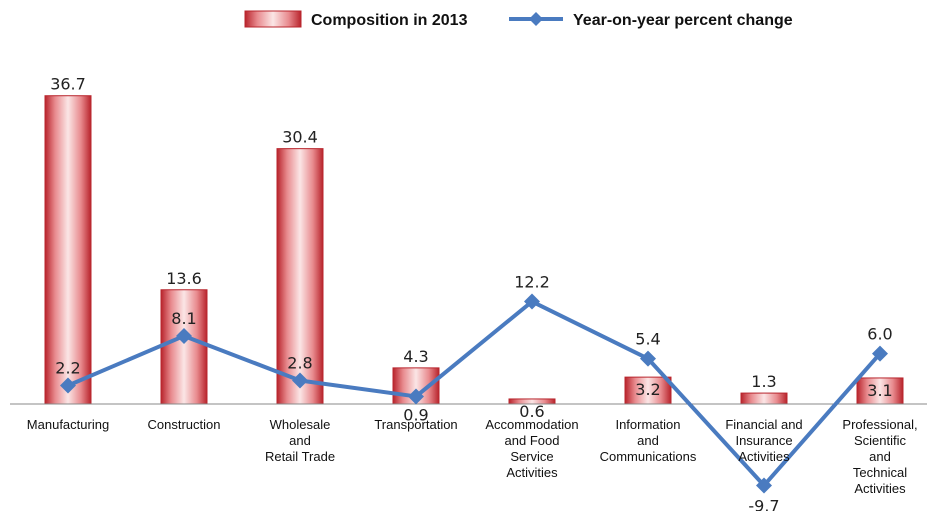 The height and width of the screenshot is (511, 927). What do you see at coordinates (763, 440) in the screenshot?
I see `category-label: Financial and Insurance Activities` at bounding box center [763, 440].